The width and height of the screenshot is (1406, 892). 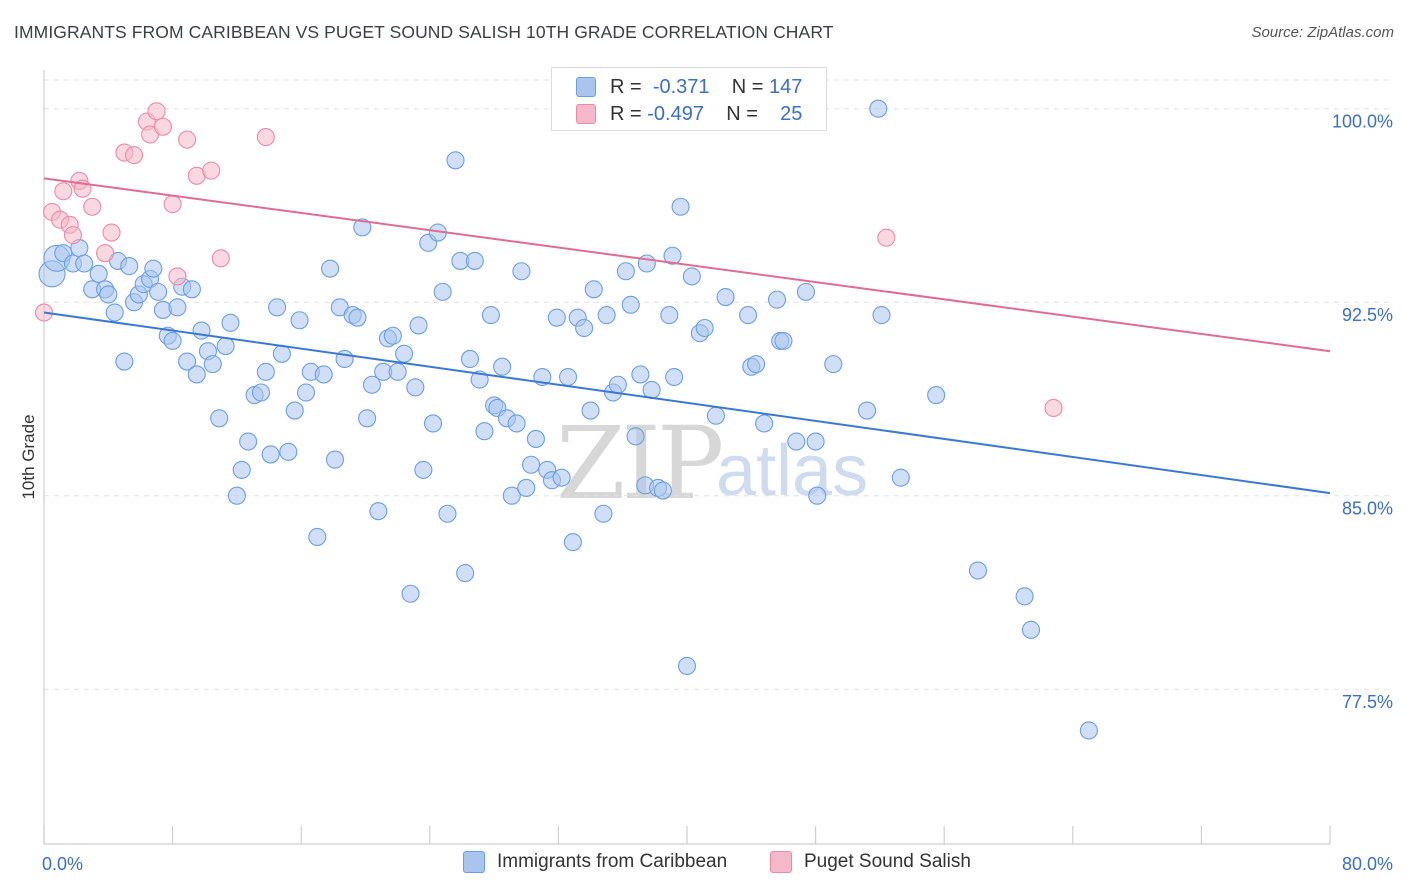 What do you see at coordinates (586, 87) in the screenshot?
I see `legend-swatch-caribbean` at bounding box center [586, 87].